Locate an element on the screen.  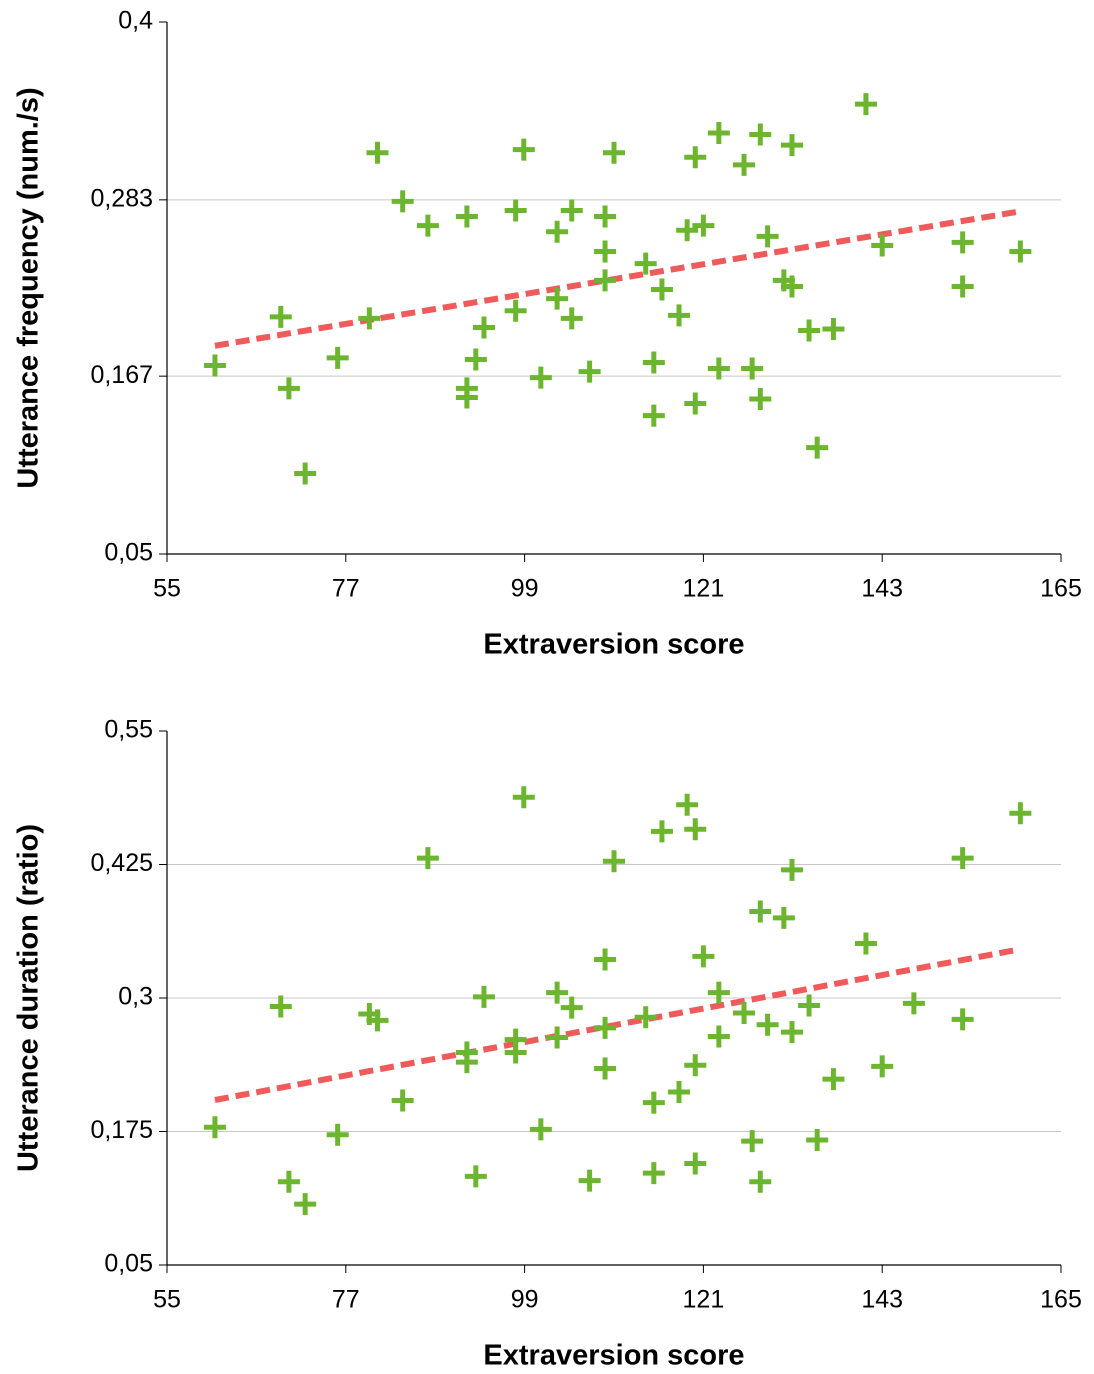
y-tick-label: 0,425 is located at coordinates (121, 863).